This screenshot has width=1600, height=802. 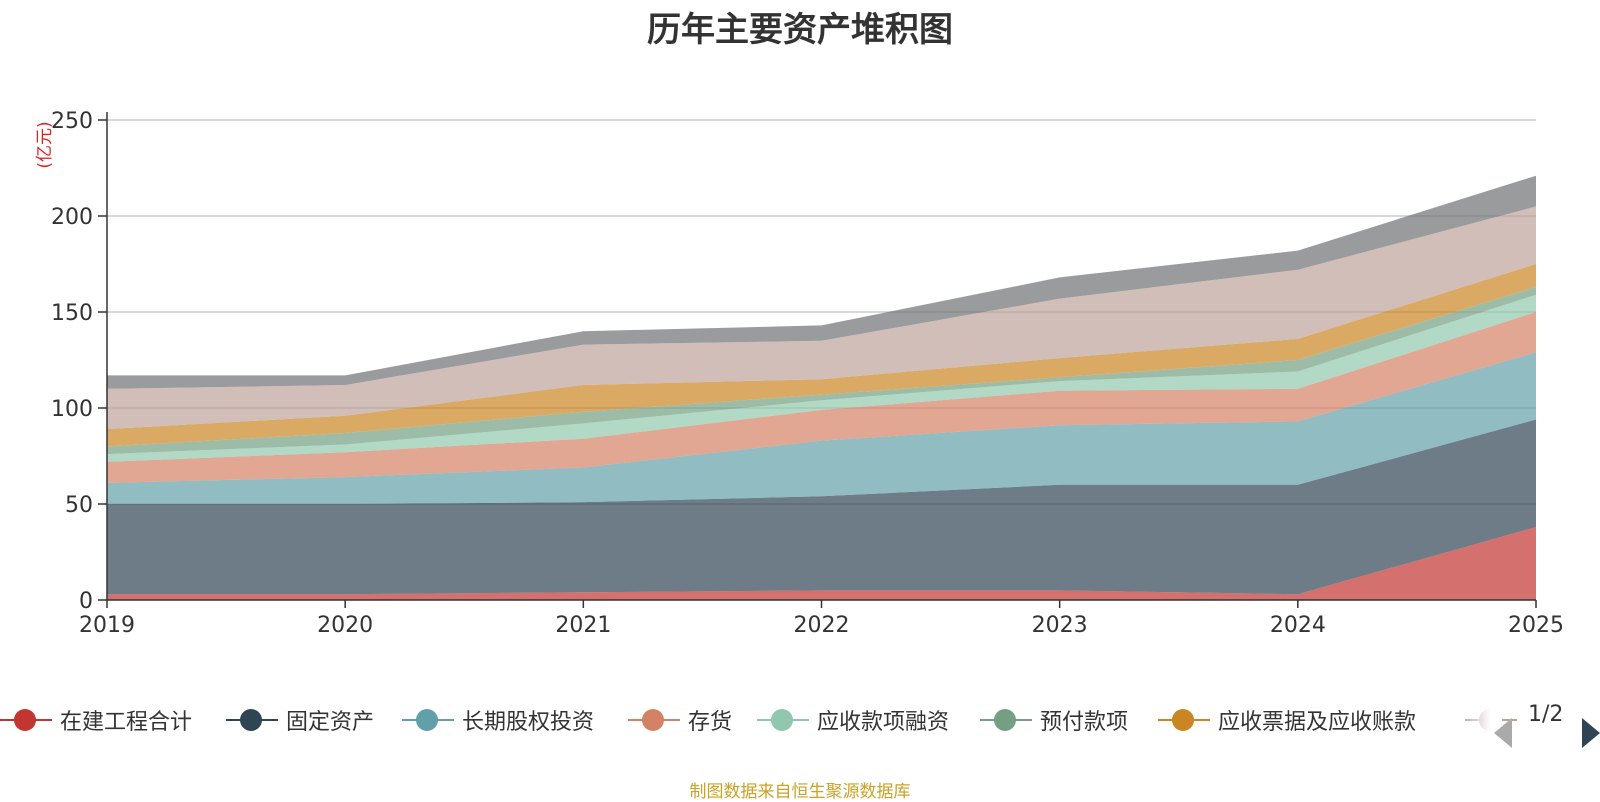 What do you see at coordinates (1317, 722) in the screenshot?
I see `legend-label: 应收票据及应收账款` at bounding box center [1317, 722].